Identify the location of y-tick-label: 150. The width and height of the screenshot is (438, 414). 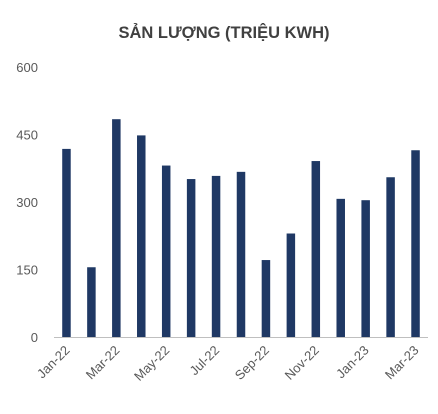
(27, 270).